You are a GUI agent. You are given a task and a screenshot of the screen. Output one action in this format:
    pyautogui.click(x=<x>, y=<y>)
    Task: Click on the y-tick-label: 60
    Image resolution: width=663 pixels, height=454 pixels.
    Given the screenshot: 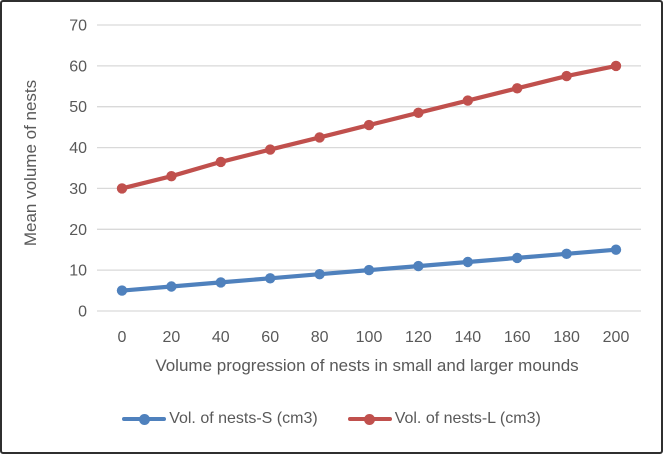 What is the action you would take?
    pyautogui.click(x=78, y=66)
    